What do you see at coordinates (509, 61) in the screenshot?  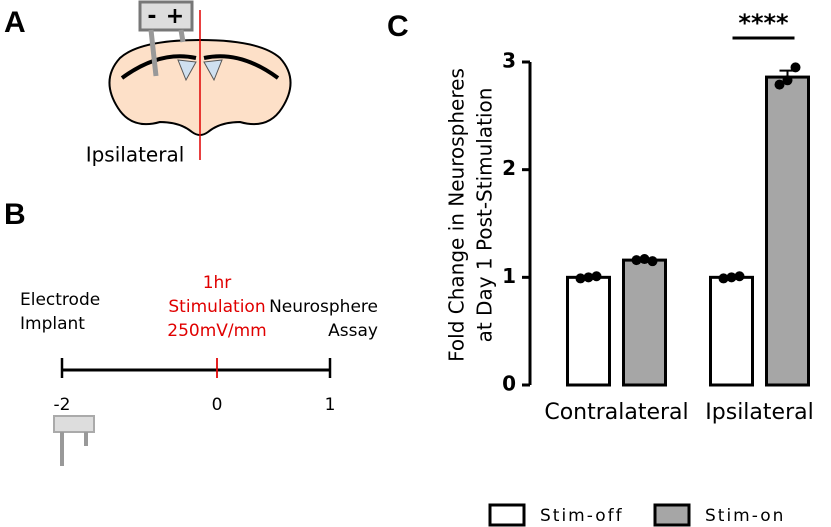 I see `y-tick-label: 3` at bounding box center [509, 61].